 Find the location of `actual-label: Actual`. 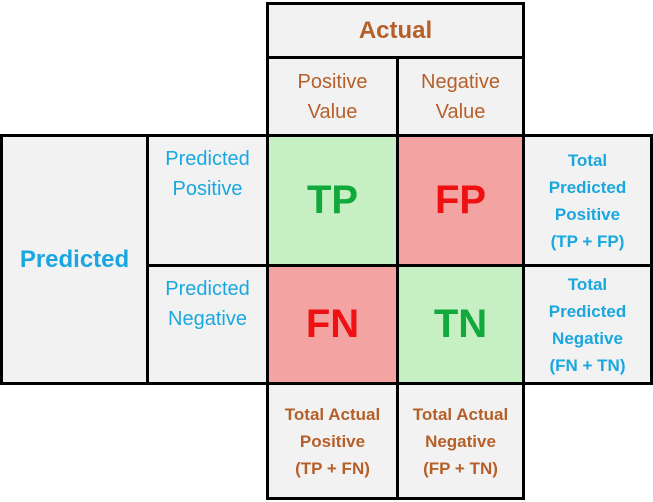

actual-label: Actual is located at coordinates (395, 30).